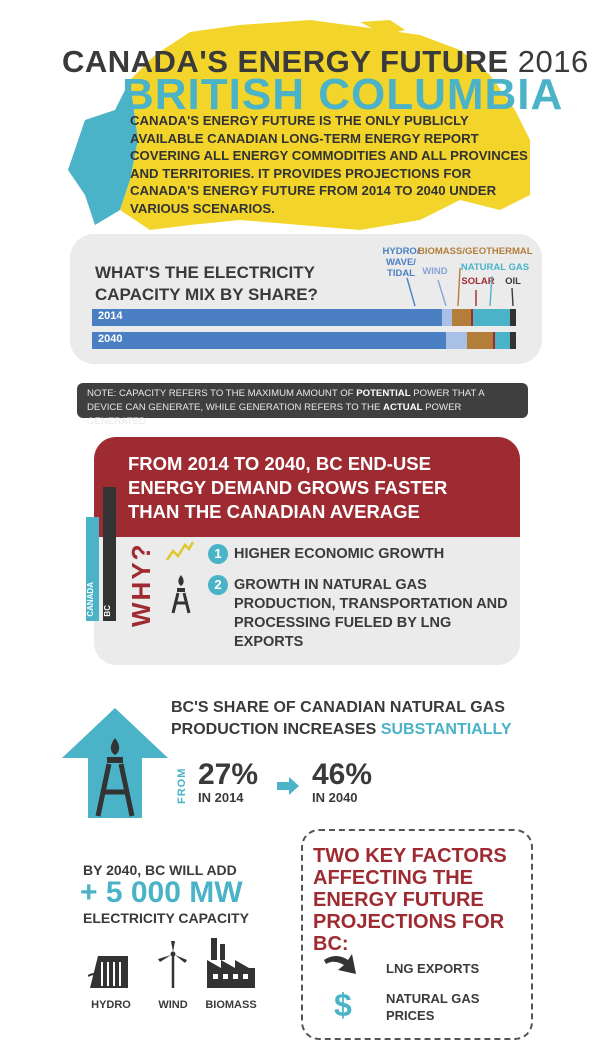  What do you see at coordinates (462, 317) in the screenshot?
I see `bar-segment-biomass-2014` at bounding box center [462, 317].